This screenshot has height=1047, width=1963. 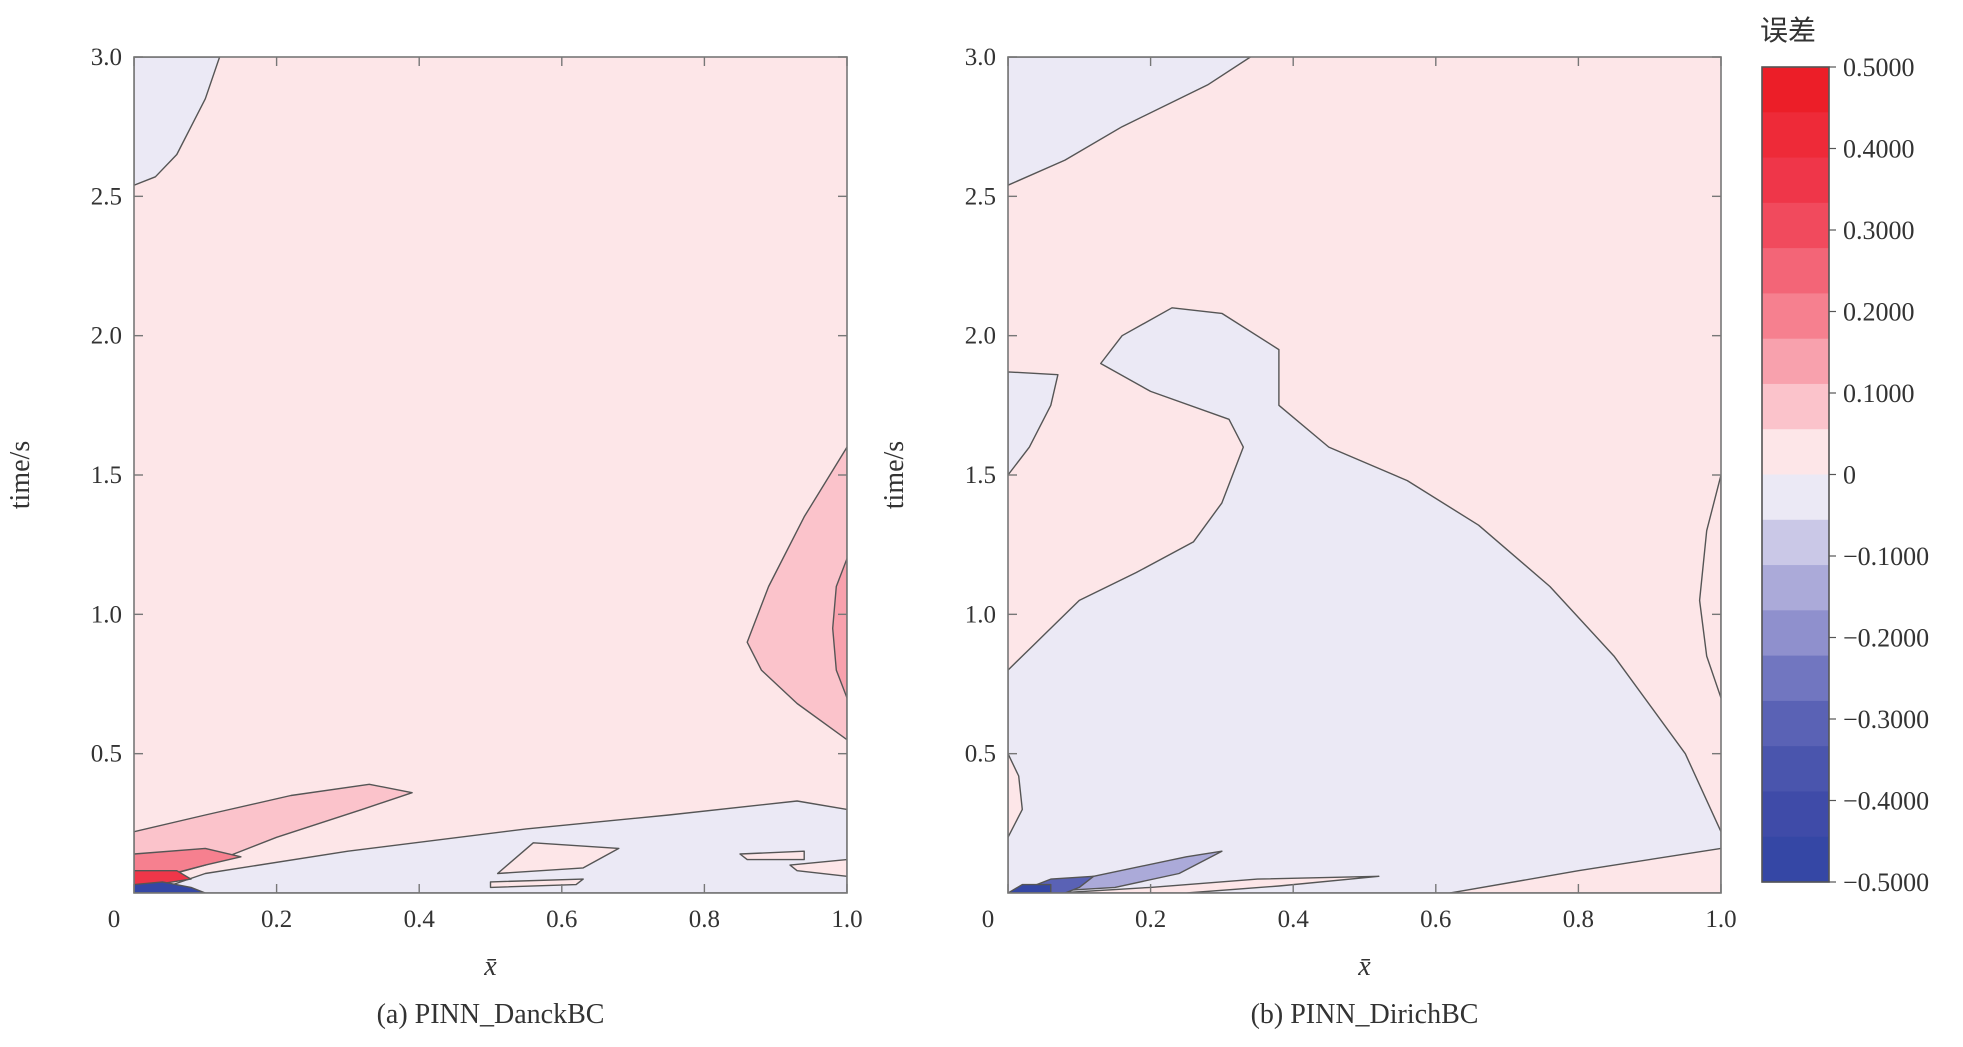 I want to click on colorbar-tick-label: 0.1000, so click(x=1879, y=393).